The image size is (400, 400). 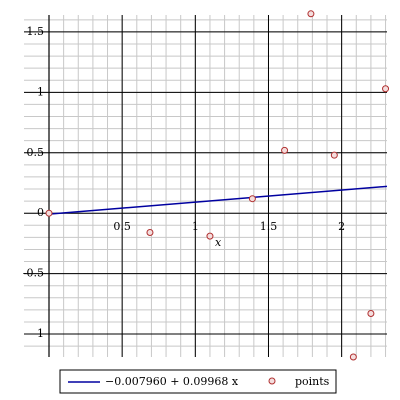 What do you see at coordinates (218, 200) in the screenshot?
I see `fit-line` at bounding box center [218, 200].